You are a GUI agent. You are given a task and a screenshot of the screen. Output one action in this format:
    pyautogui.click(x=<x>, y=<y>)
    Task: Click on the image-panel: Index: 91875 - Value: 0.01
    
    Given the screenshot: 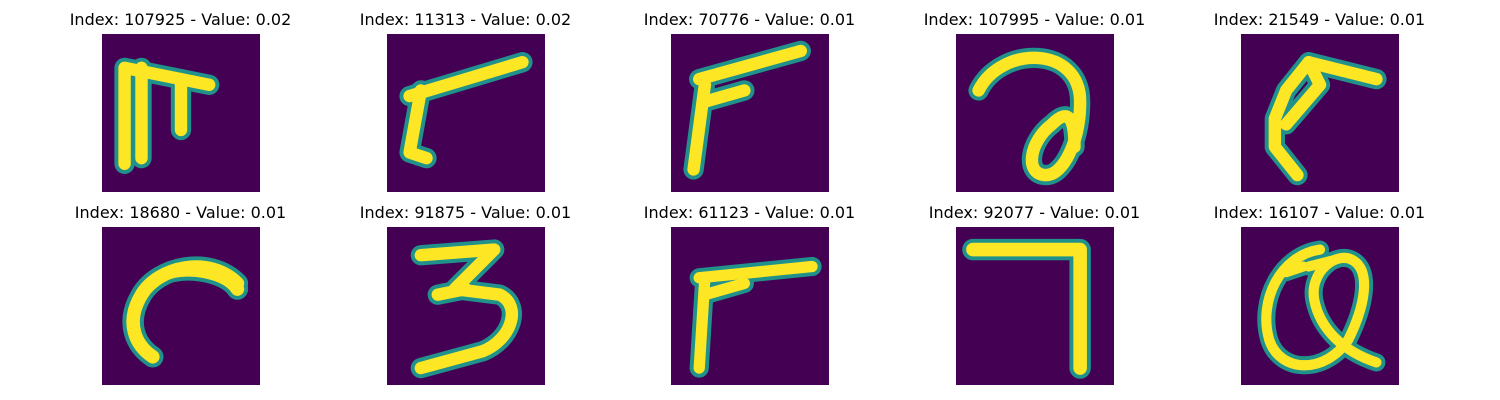 What is the action you would take?
    pyautogui.click(x=465, y=289)
    